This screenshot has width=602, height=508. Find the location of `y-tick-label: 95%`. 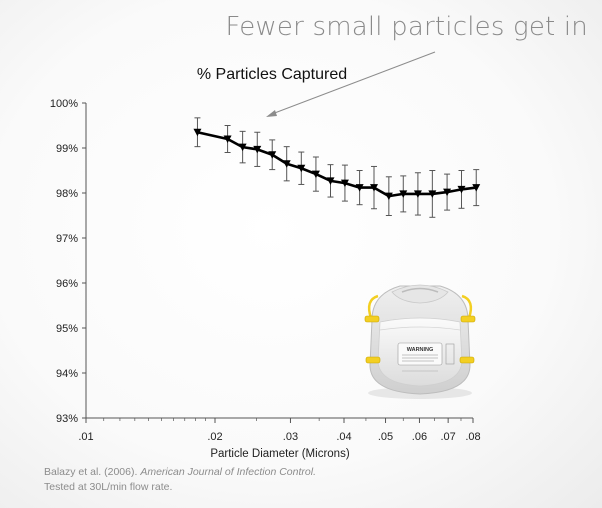

y-tick-label: 95% is located at coordinates (67, 329).